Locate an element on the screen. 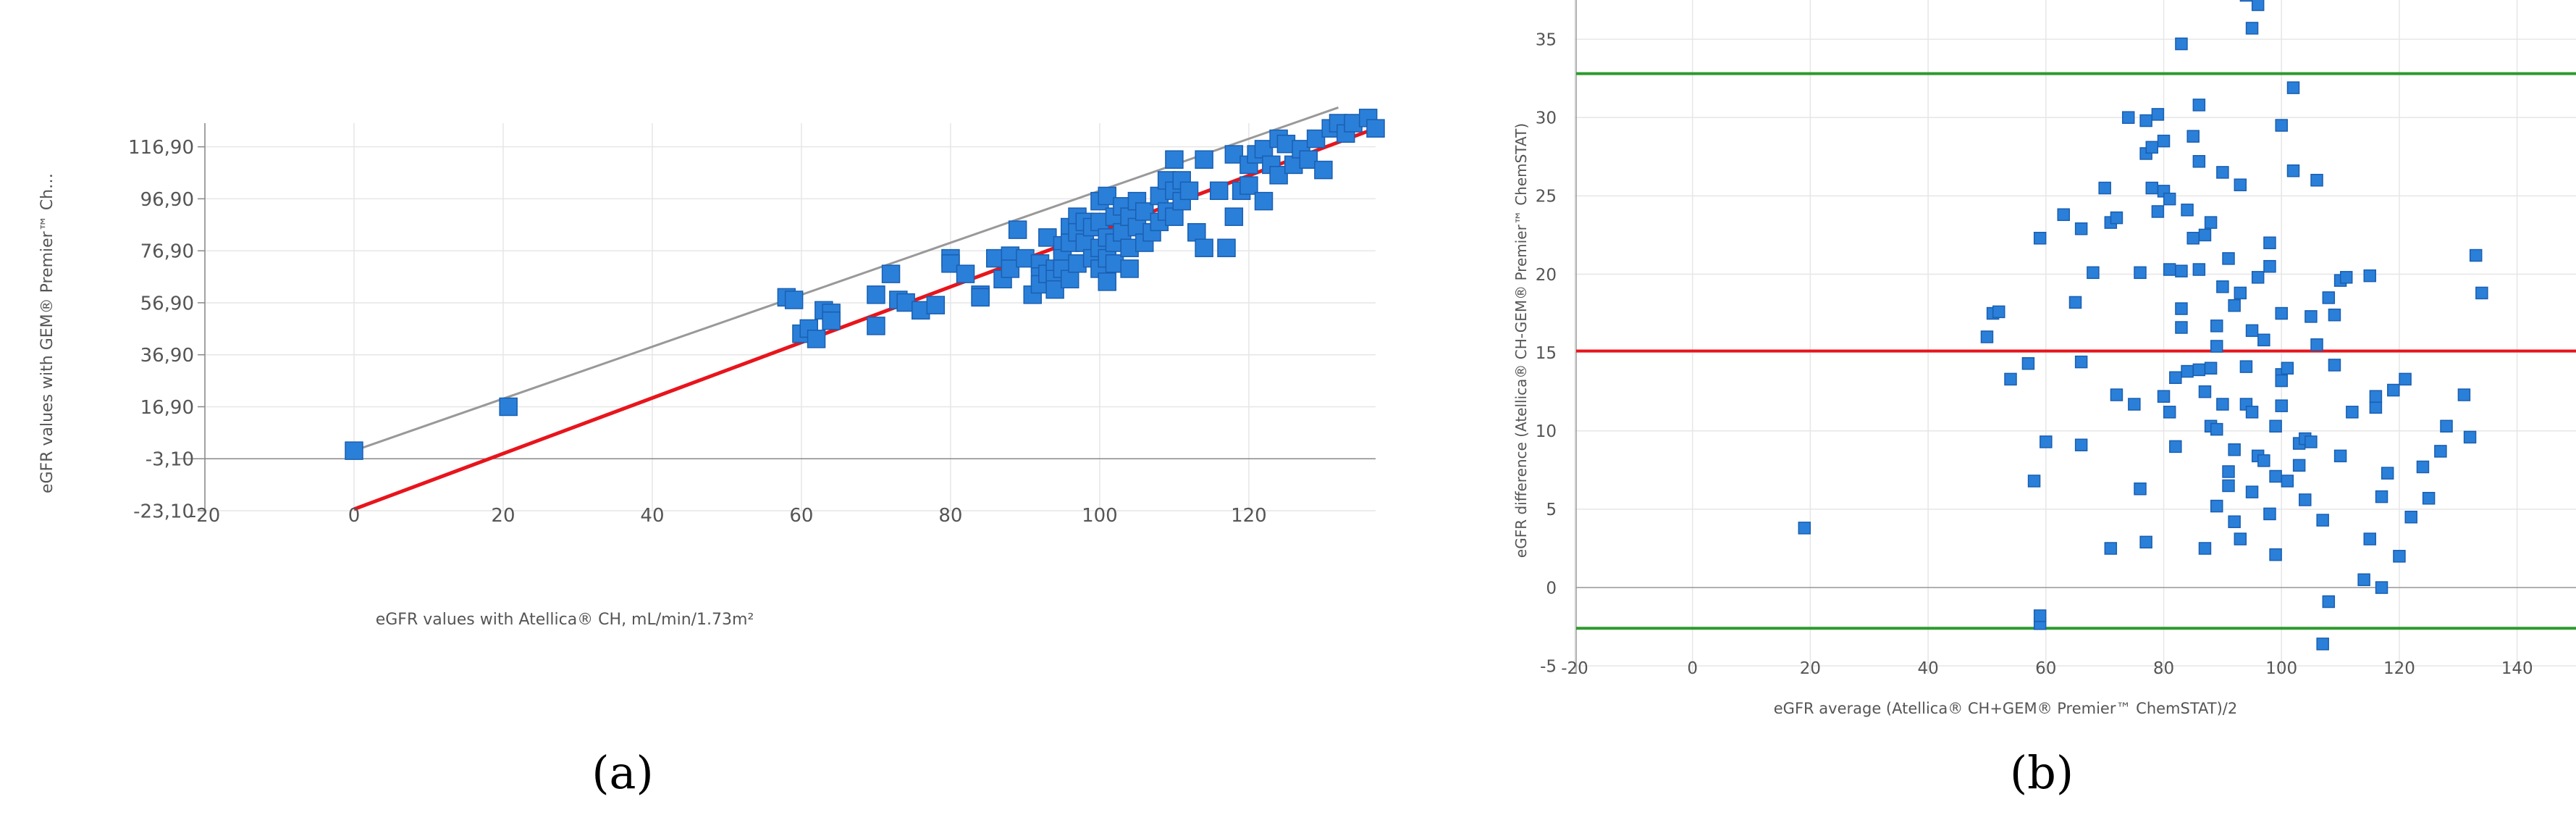  a-x-tick-label: 100 is located at coordinates (1100, 516).